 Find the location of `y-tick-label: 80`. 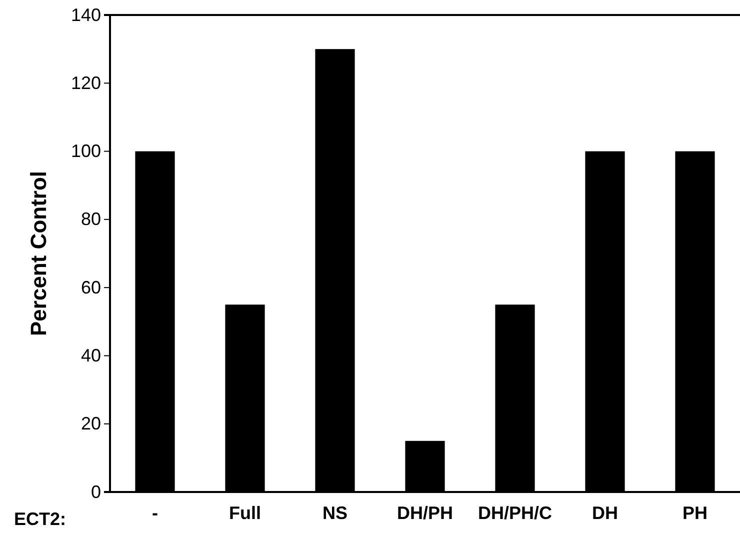

y-tick-label: 80 is located at coordinates (90, 219).